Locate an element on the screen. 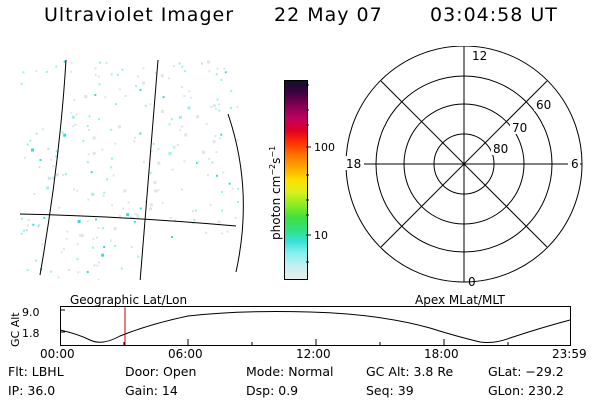 The width and height of the screenshot is (600, 400). units-s: s is located at coordinates (276, 160).